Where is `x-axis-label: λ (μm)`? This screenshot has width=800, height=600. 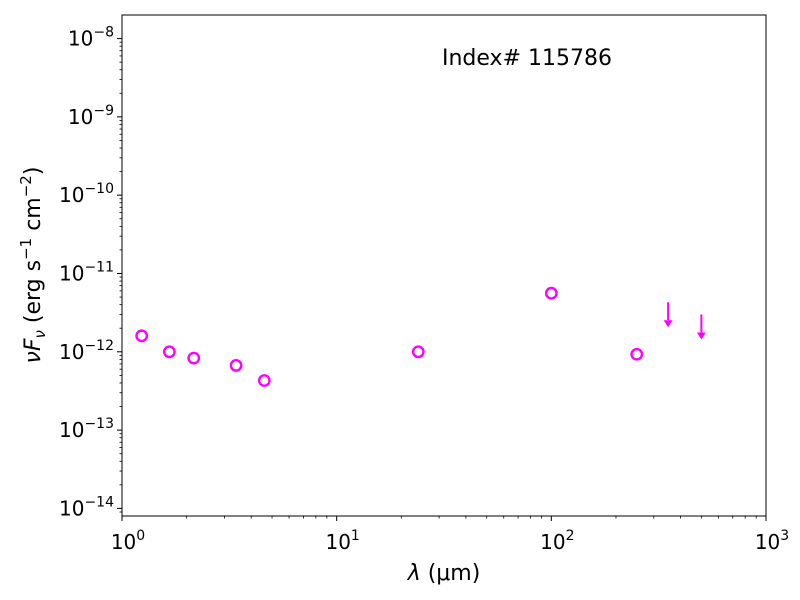
x-axis-label: λ (μm) is located at coordinates (444, 573).